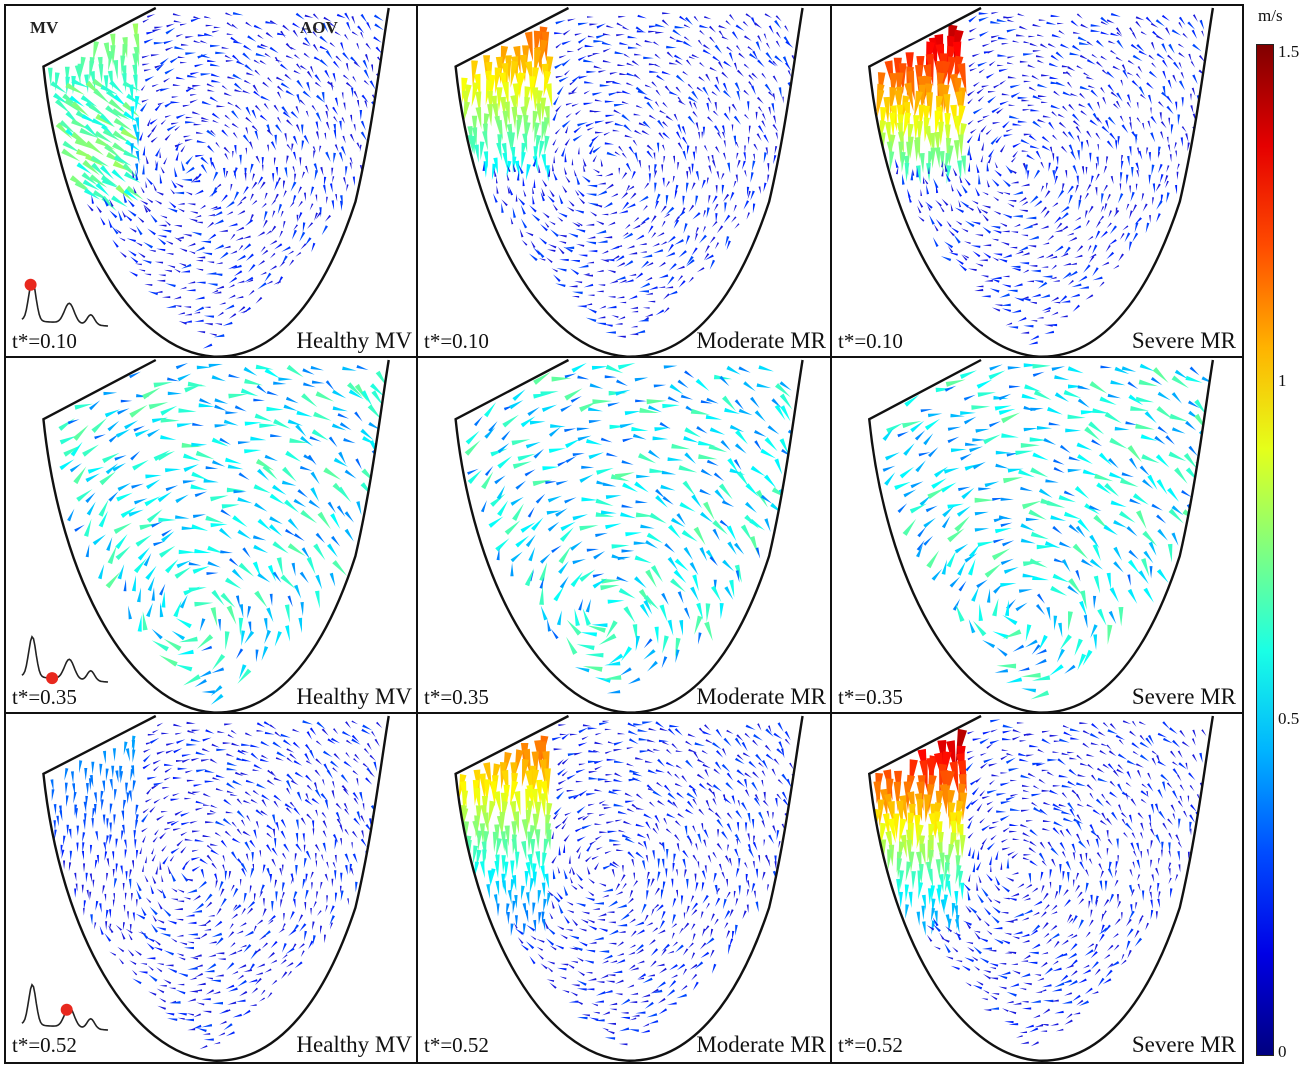  What do you see at coordinates (212, 182) in the screenshot?
I see `velocity-field` at bounding box center [212, 182].